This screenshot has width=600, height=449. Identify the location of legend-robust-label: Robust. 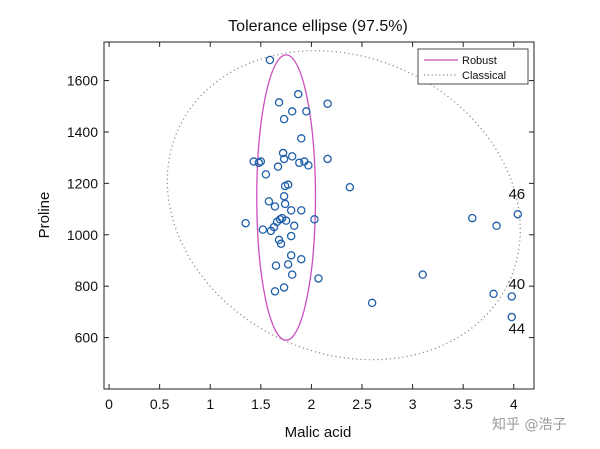
(479, 61).